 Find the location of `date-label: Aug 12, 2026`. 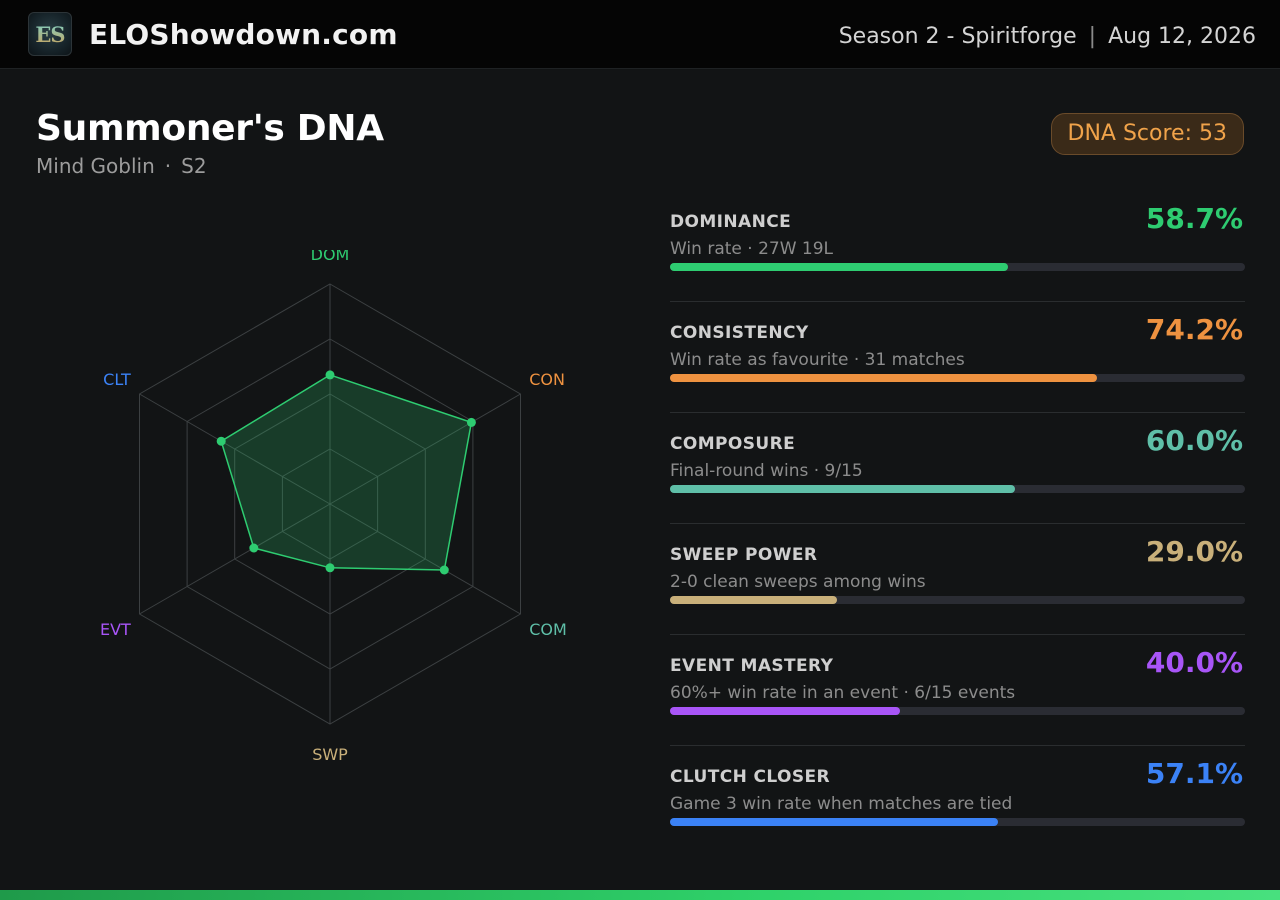

date-label: Aug 12, 2026 is located at coordinates (1182, 36).